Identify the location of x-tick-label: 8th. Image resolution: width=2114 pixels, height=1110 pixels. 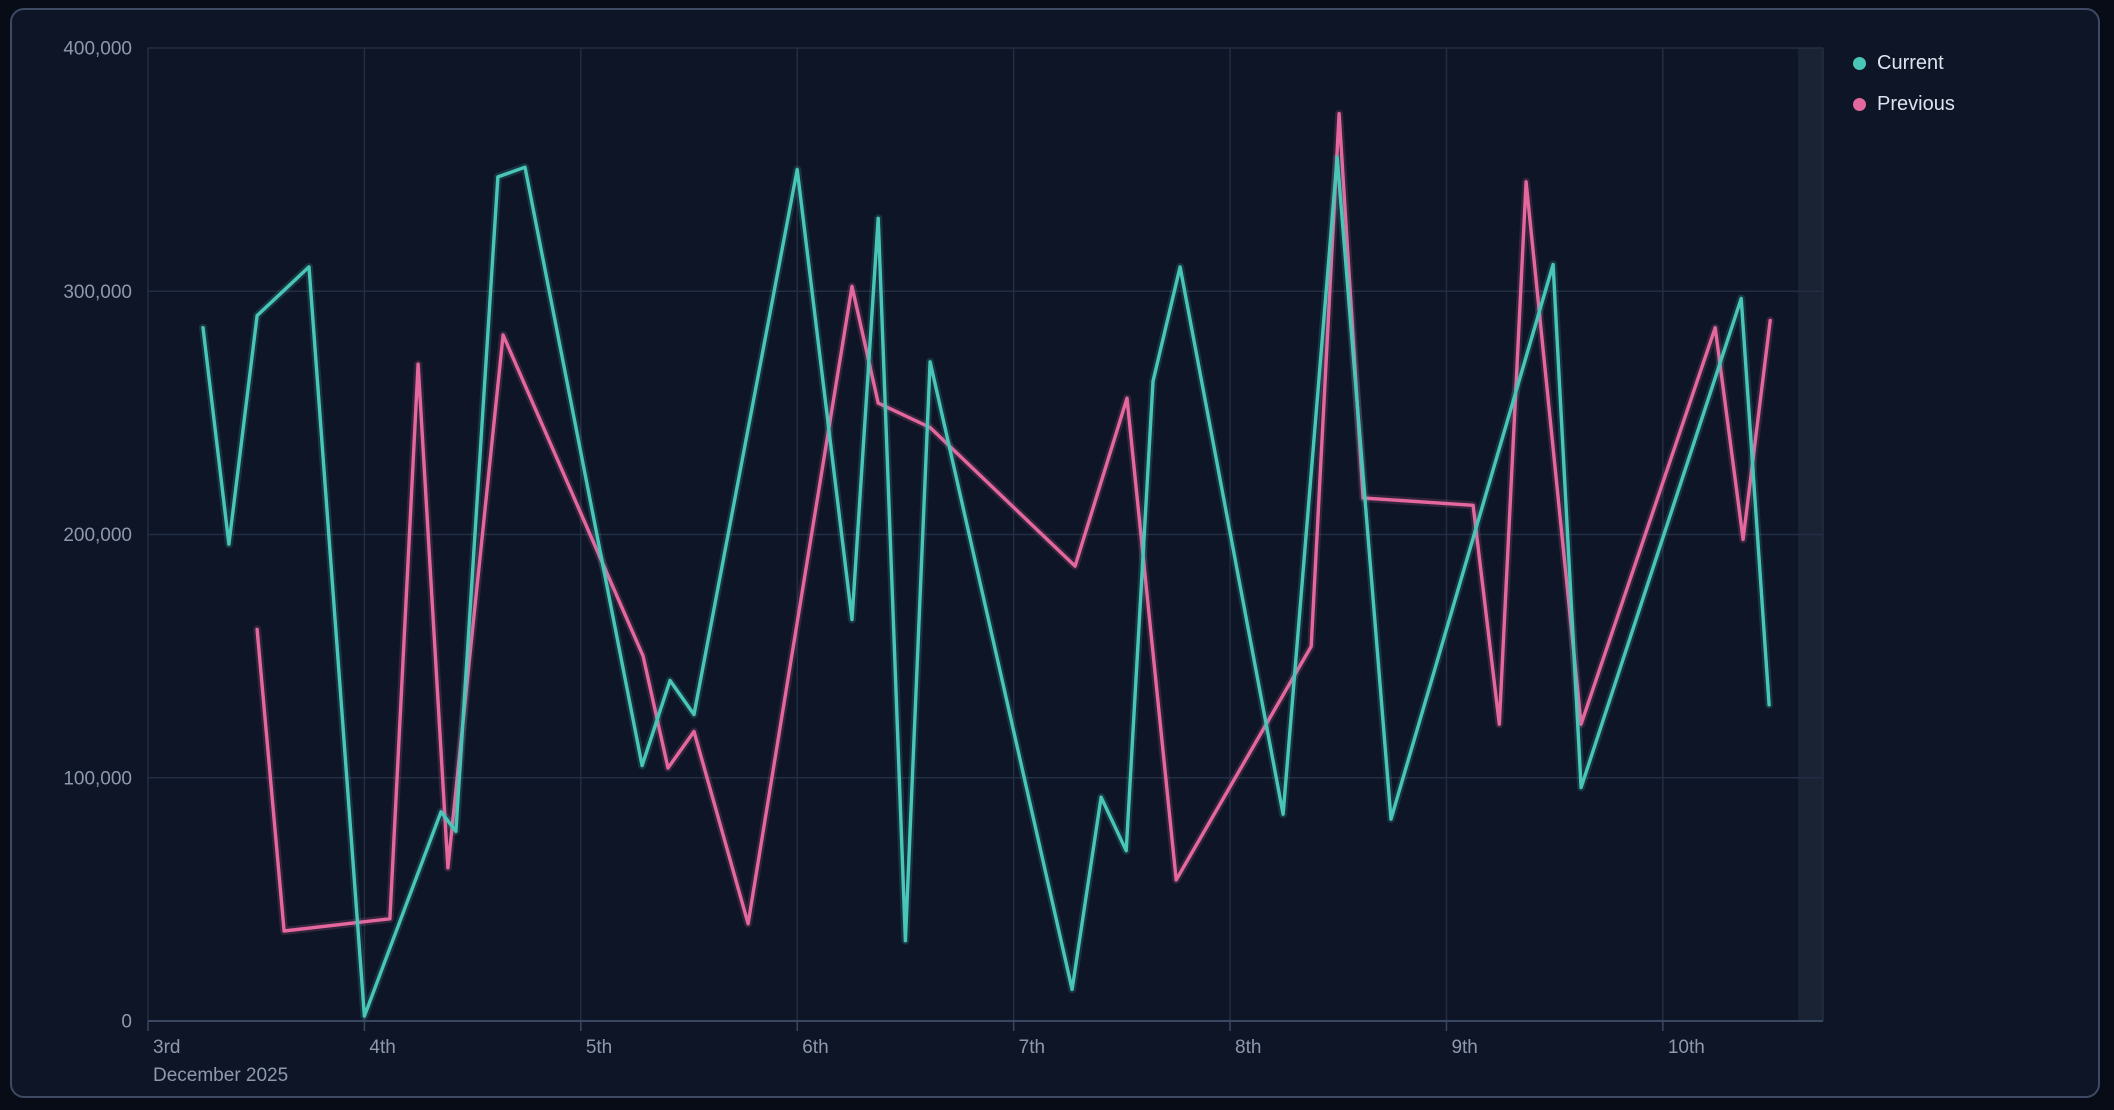
(1248, 1047).